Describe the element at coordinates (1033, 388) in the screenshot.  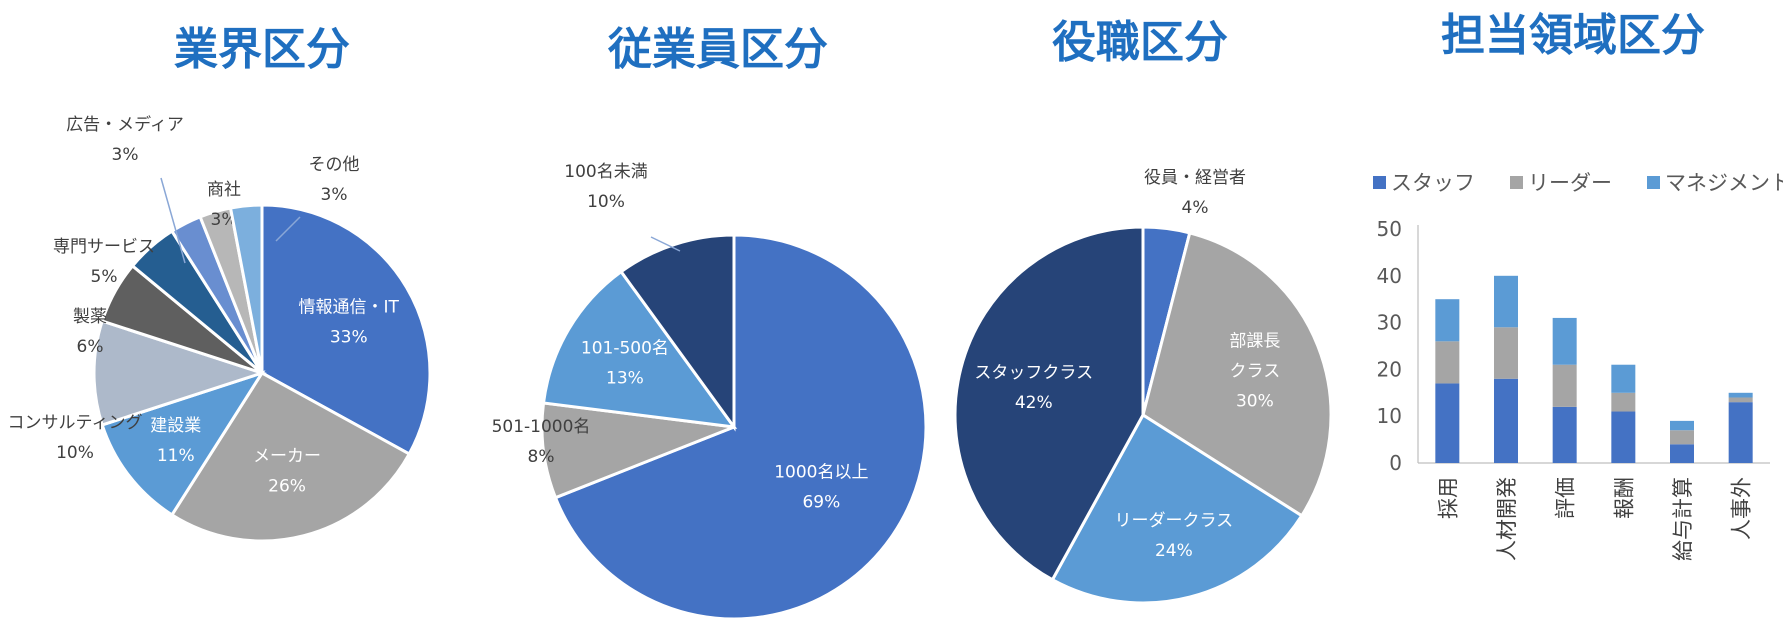
I see `slice-label: スタッフクラス 42%` at that location.